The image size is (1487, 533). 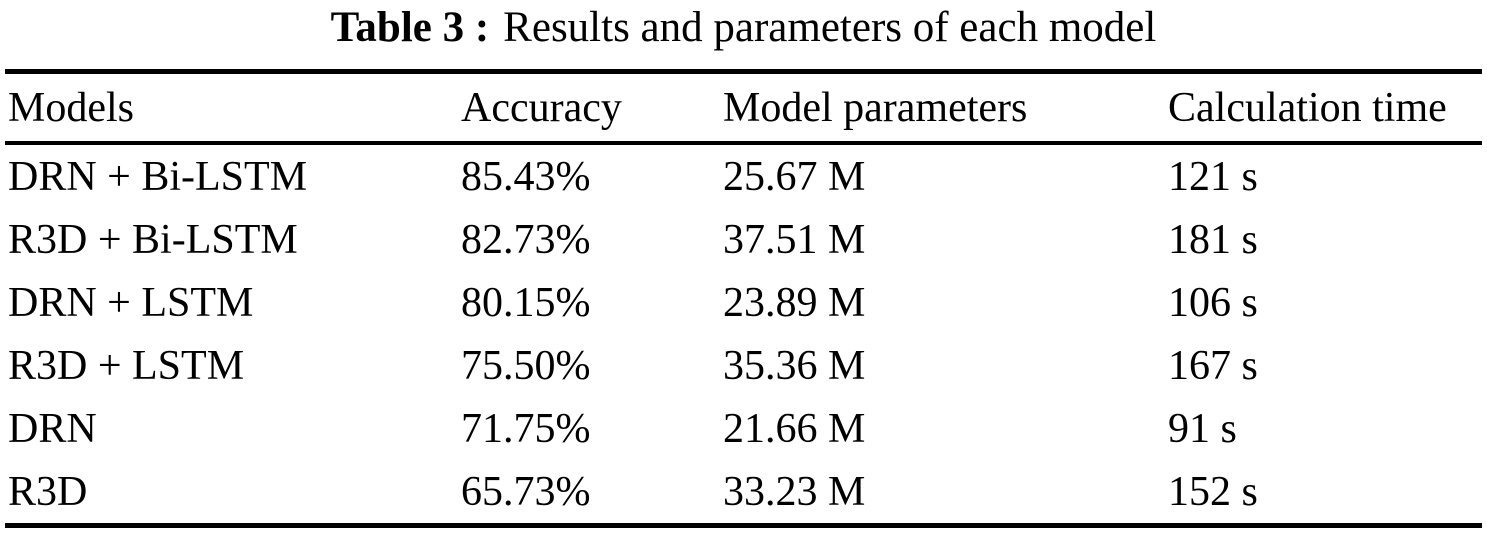 I want to click on table-caption-label: Table 3 :, so click(x=410, y=27).